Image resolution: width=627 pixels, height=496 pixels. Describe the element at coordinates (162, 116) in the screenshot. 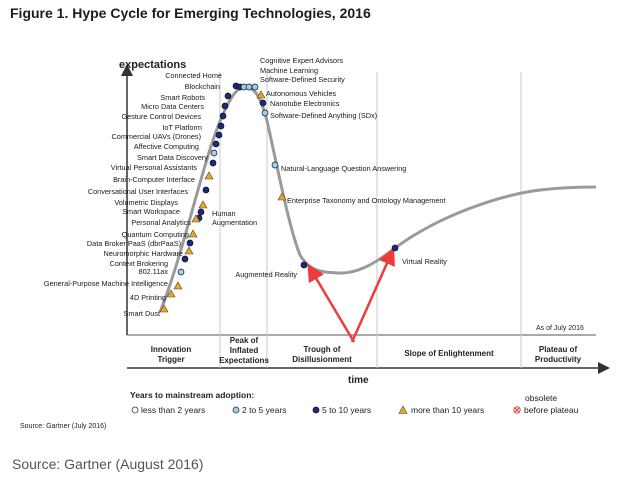

I see `label-gesture-control-devices: Gesture Control Devices` at that location.